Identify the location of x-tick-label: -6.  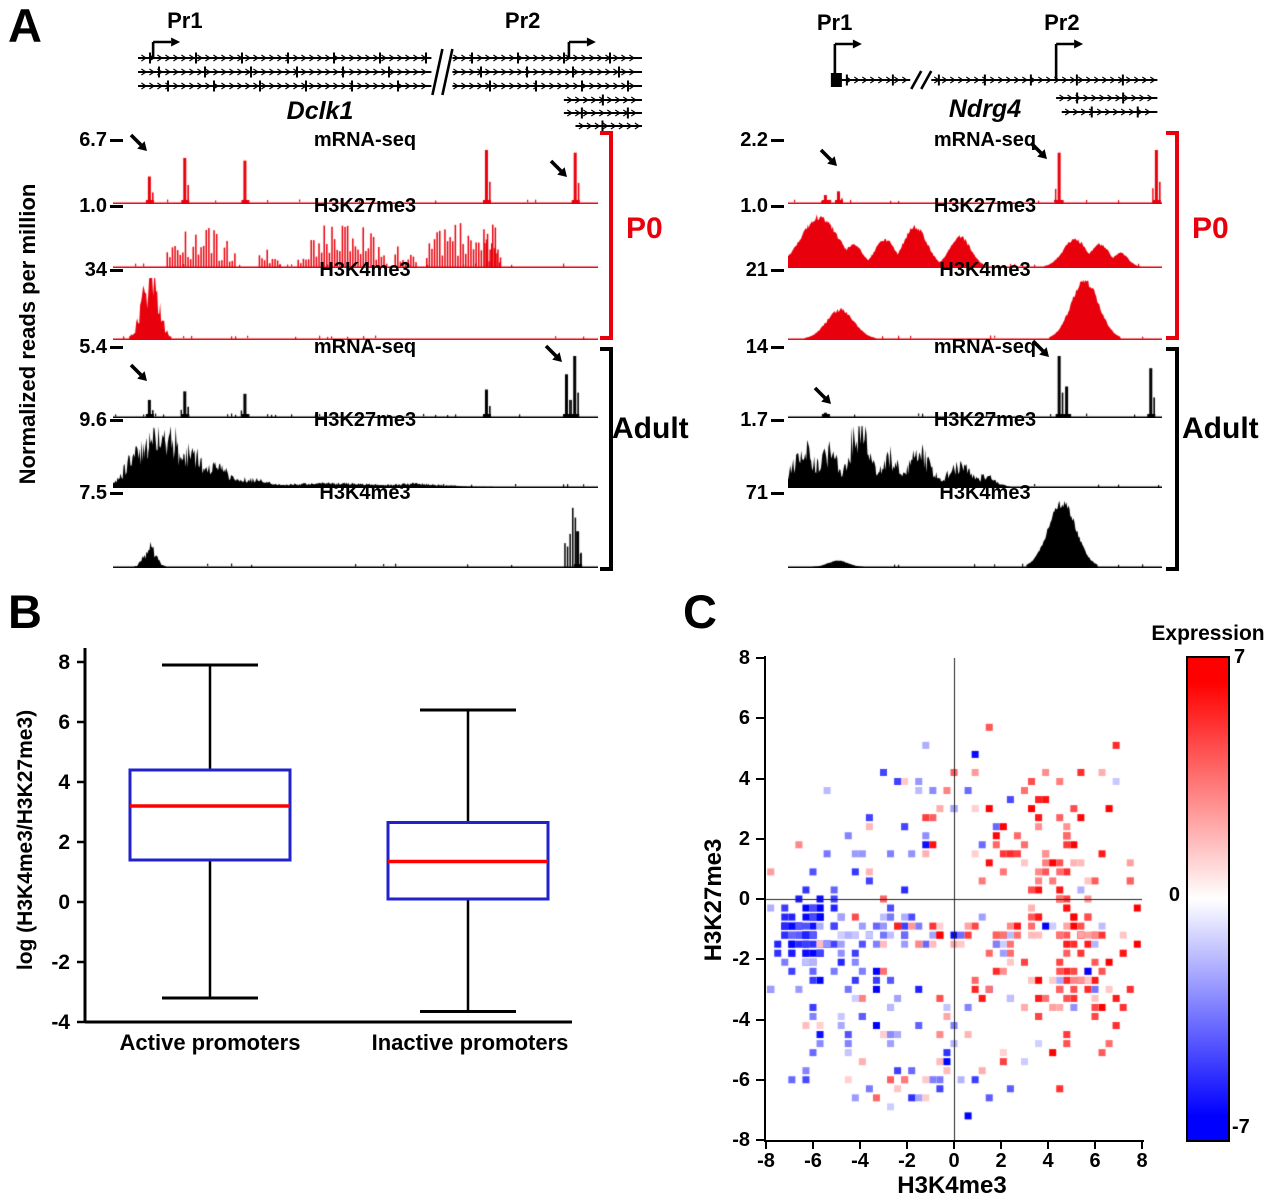
(813, 1161).